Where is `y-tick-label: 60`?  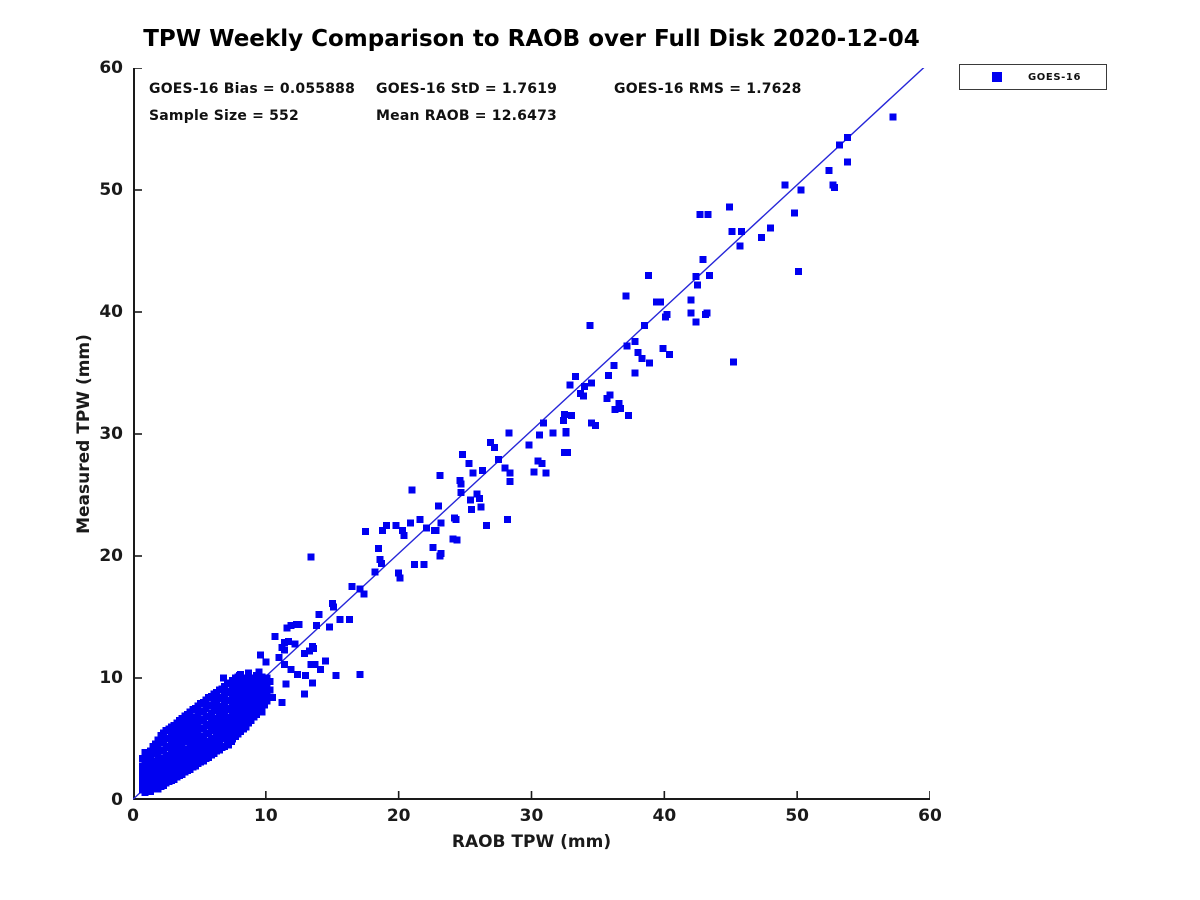
y-tick-label: 60 is located at coordinates (111, 68).